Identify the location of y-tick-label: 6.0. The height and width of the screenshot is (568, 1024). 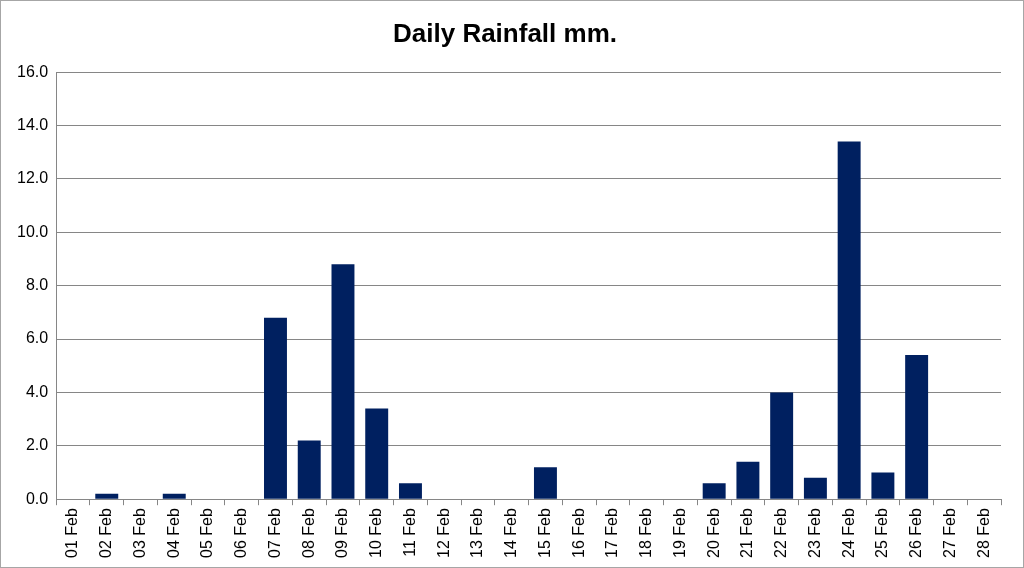
(37, 338).